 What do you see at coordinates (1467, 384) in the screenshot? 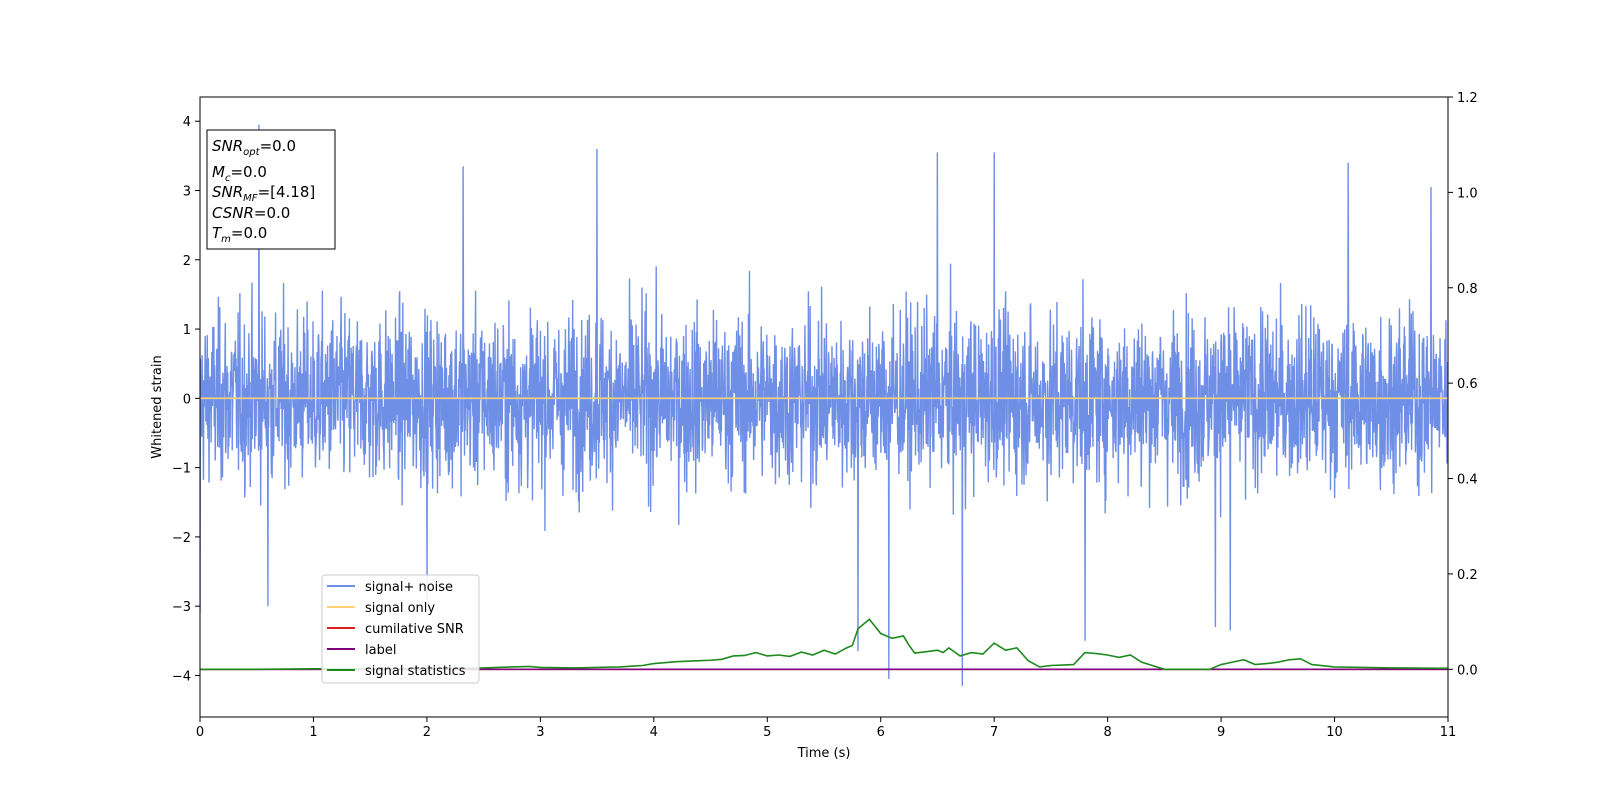
I see `y2-tick-label: 0.6` at bounding box center [1467, 384].